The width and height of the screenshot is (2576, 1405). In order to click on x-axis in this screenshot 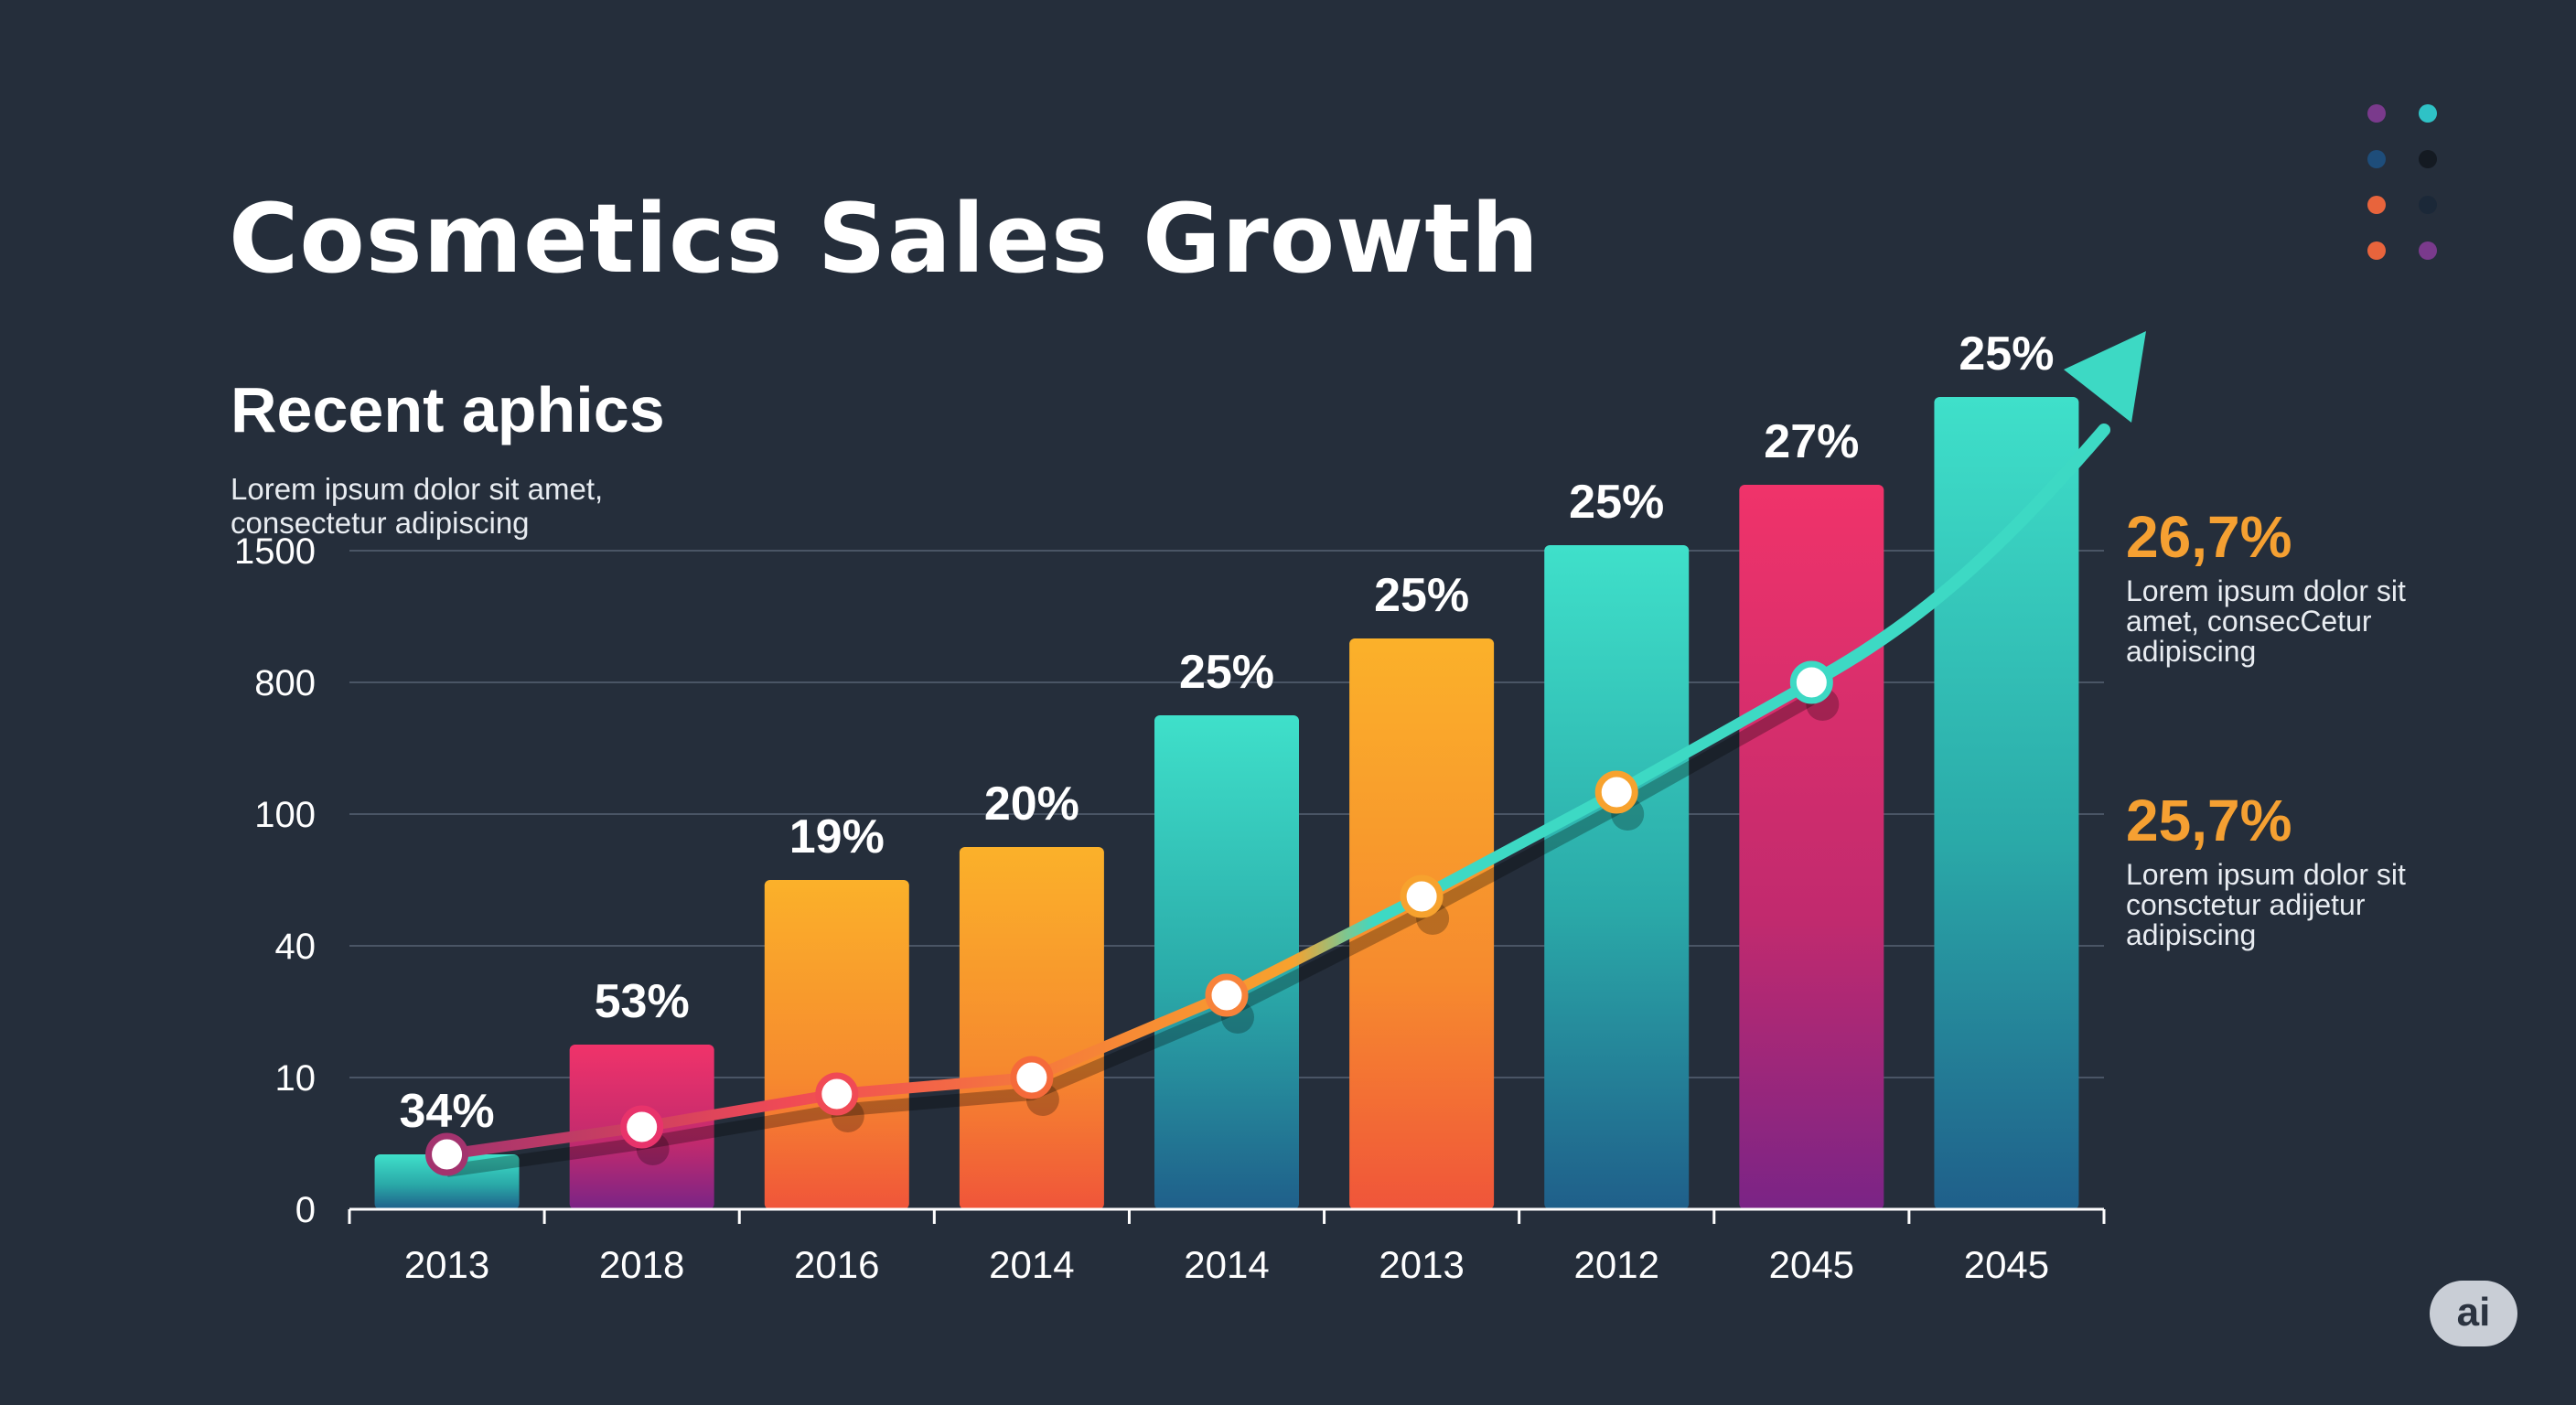, I will do `click(1227, 1215)`.